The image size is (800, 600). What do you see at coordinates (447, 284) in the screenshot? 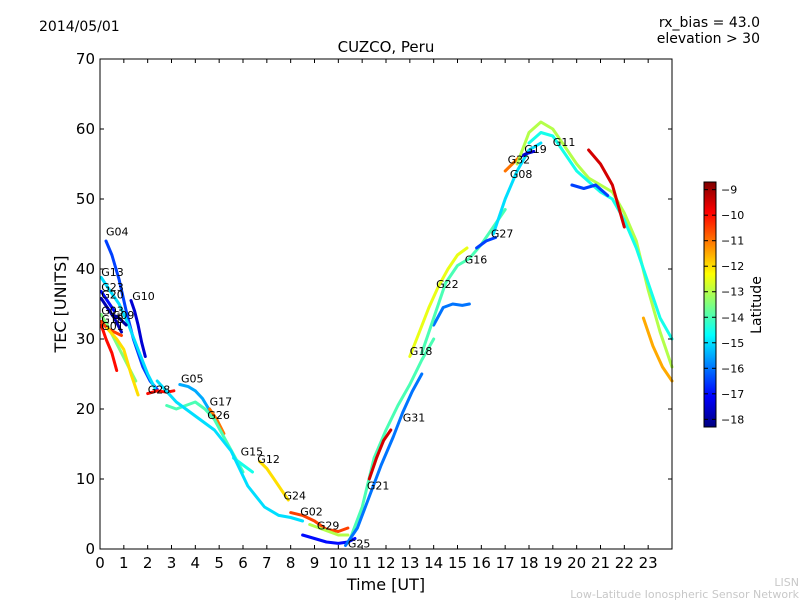
I see `satellite-label: G22` at bounding box center [447, 284].